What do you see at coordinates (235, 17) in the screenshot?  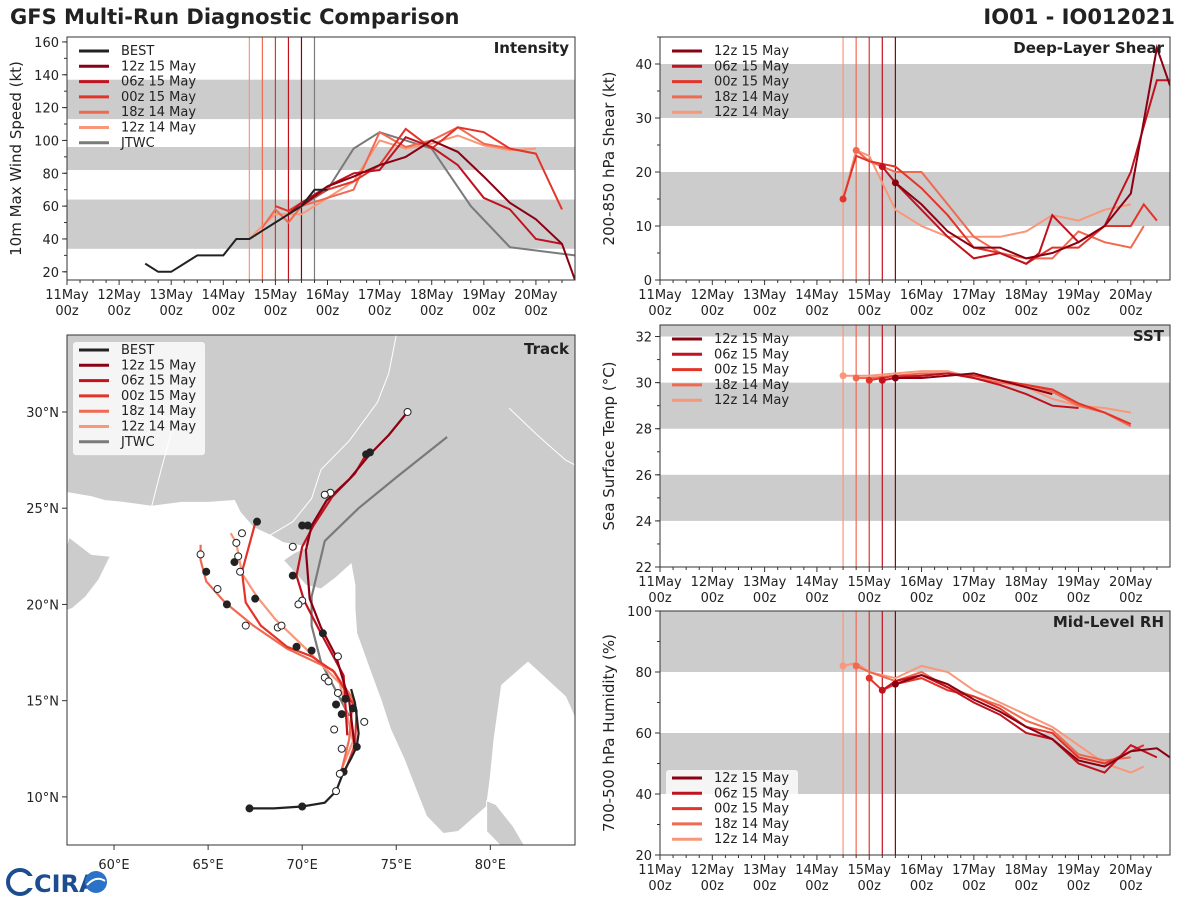 I see `figure-title: GFS Multi-Run Diagnostic Comparison` at bounding box center [235, 17].